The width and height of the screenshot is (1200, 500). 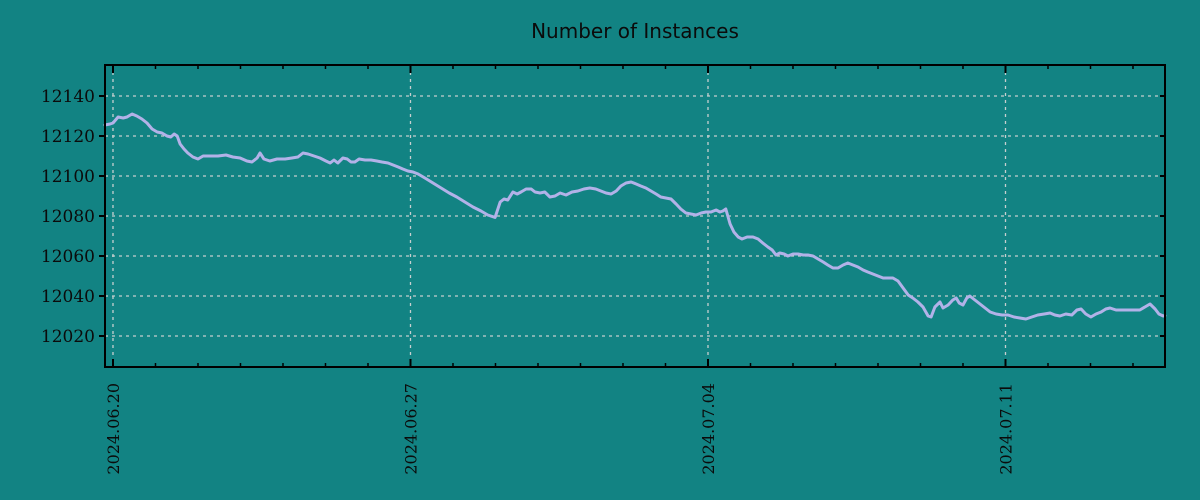 I want to click on x-tick-label: 2024.07.04, so click(x=708, y=429).